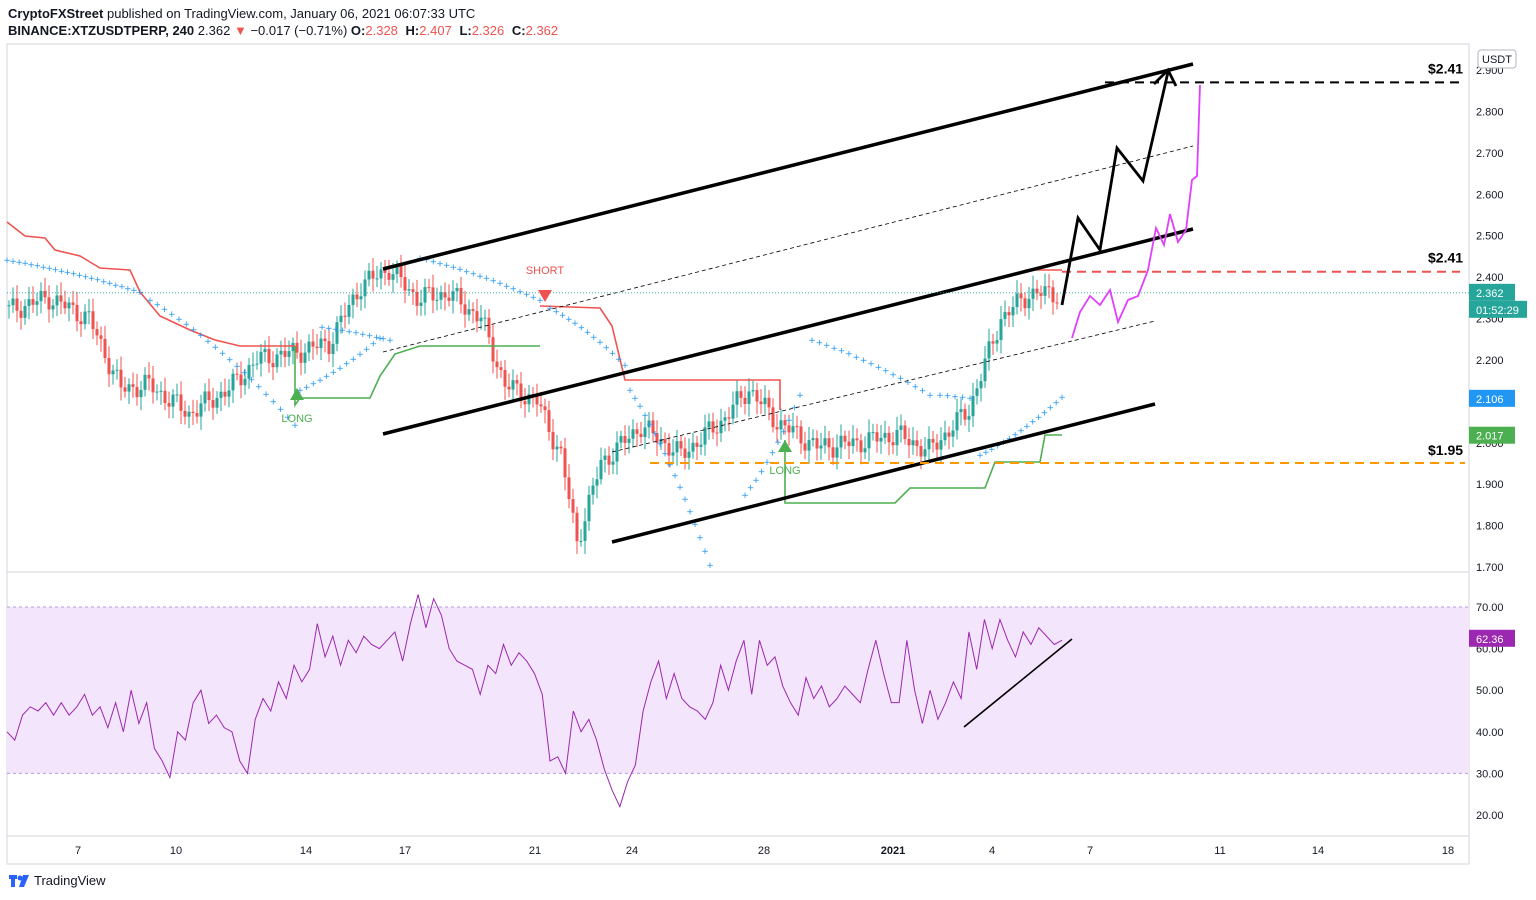  I want to click on price-tick-label: 2.600, so click(1490, 195).